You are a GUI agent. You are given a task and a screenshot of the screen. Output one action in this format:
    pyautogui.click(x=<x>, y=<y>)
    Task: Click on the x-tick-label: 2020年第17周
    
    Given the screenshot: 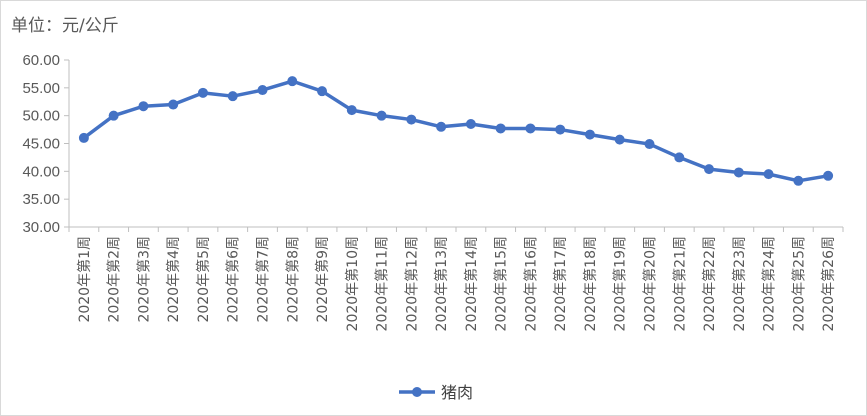 What is the action you would take?
    pyautogui.click(x=560, y=283)
    